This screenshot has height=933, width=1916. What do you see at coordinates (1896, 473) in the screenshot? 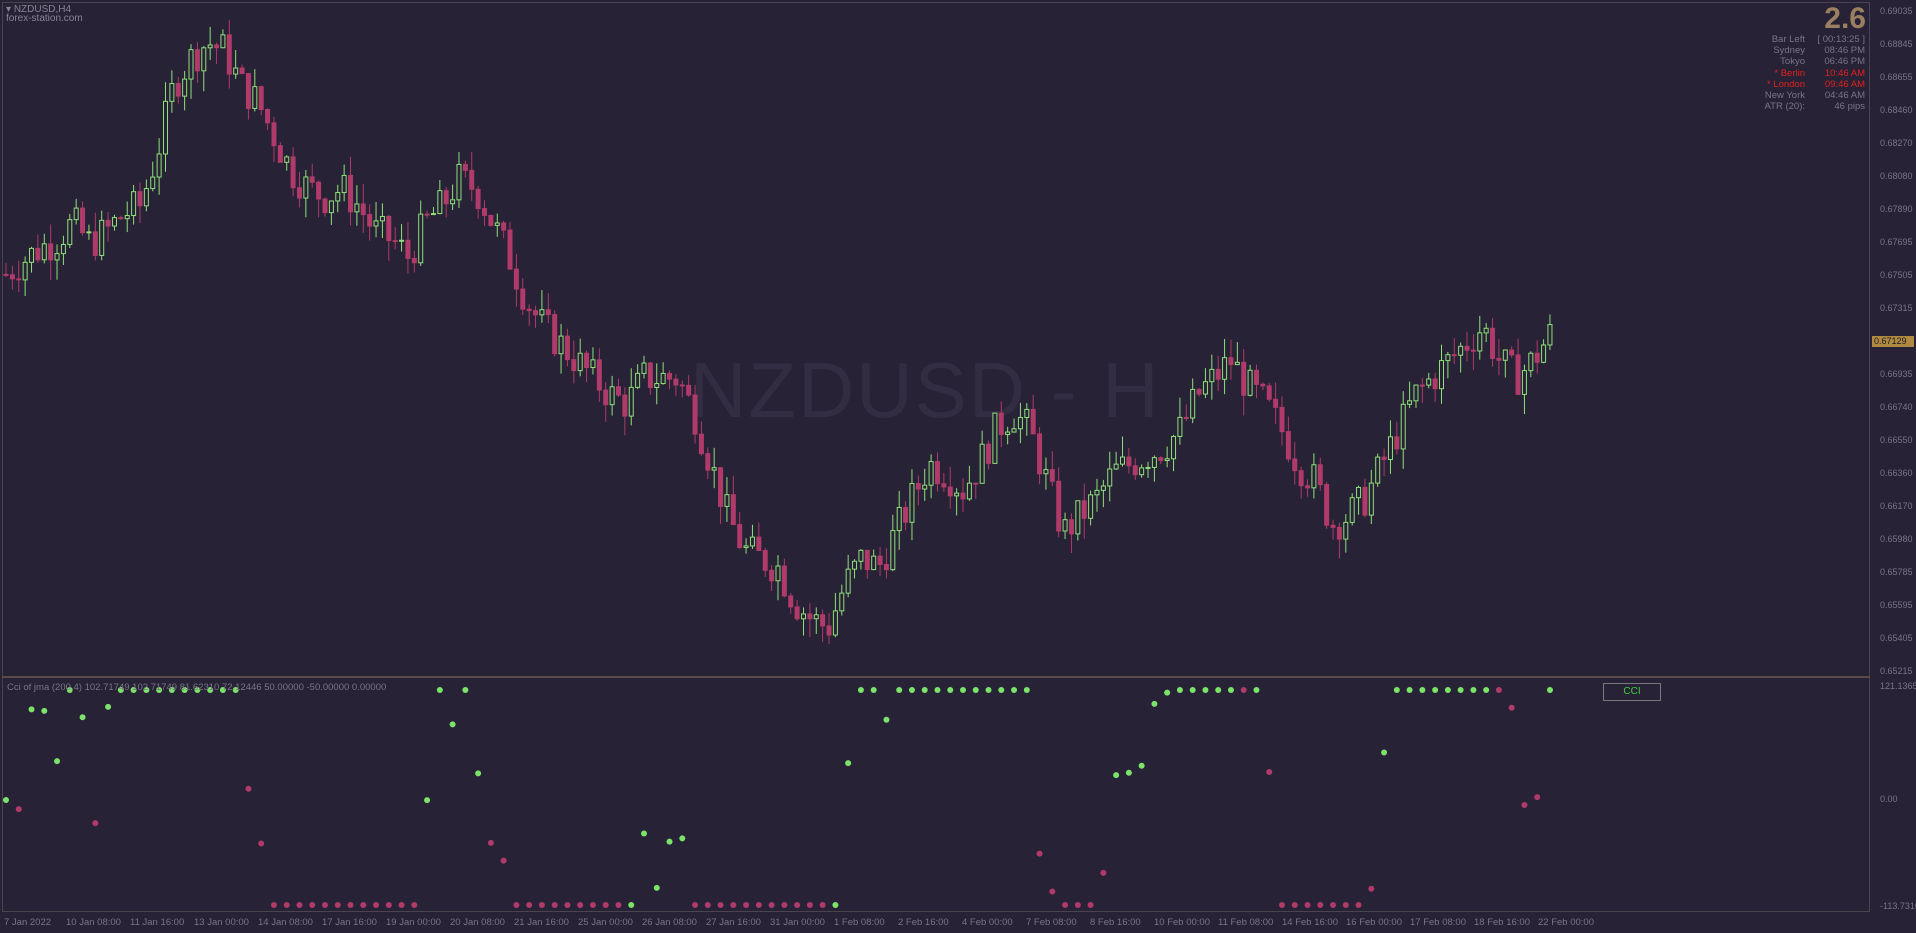
I see `price-axis-label: 0.66360` at bounding box center [1896, 473].